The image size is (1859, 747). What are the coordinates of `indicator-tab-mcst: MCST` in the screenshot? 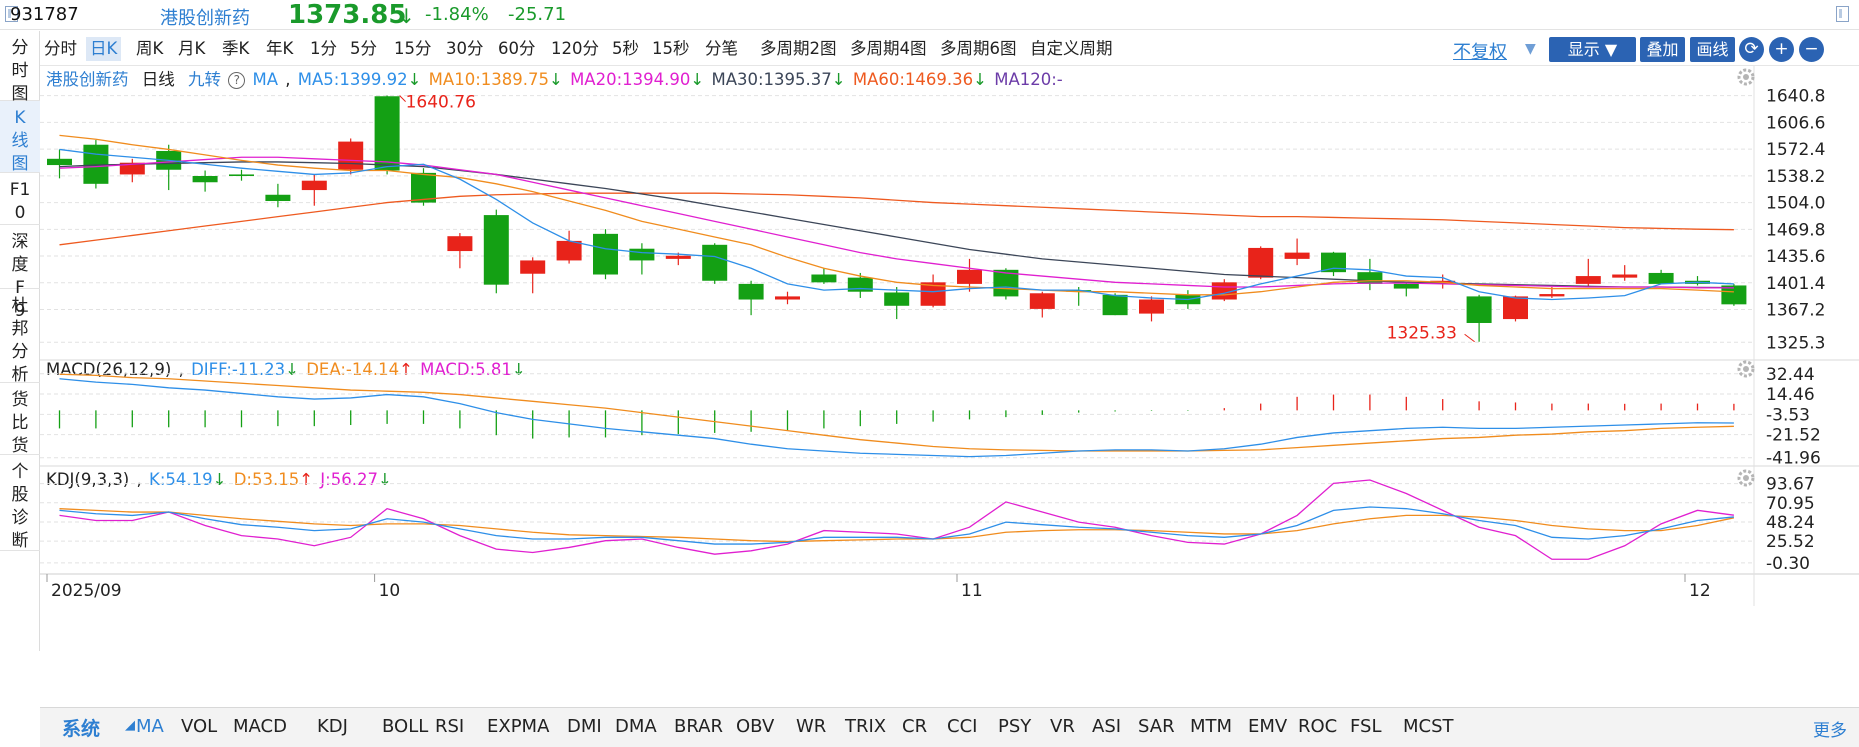 It's located at (1428, 726).